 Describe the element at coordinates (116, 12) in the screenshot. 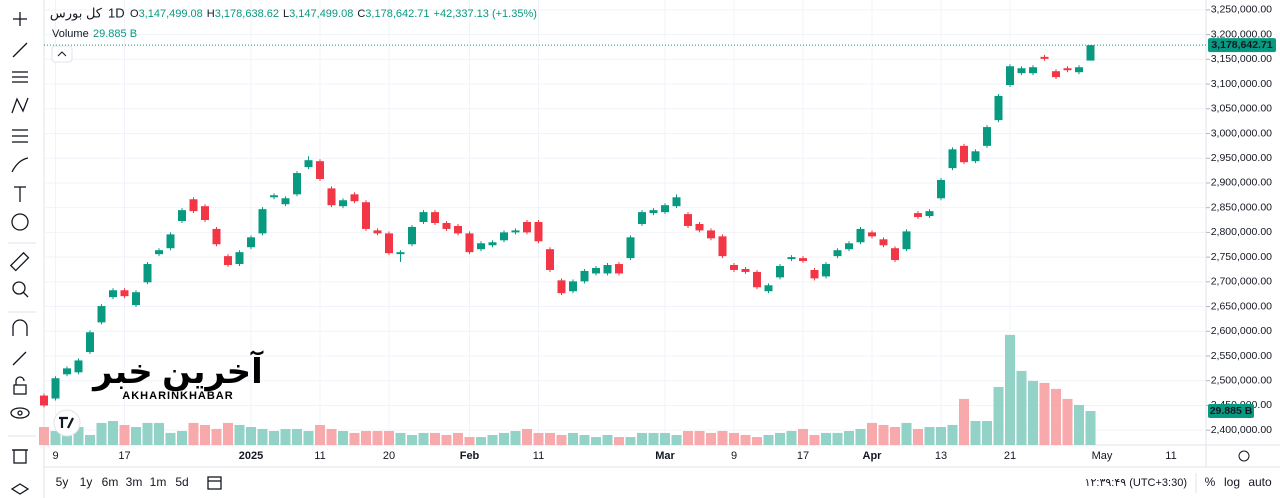

I see `interval: 1D` at that location.